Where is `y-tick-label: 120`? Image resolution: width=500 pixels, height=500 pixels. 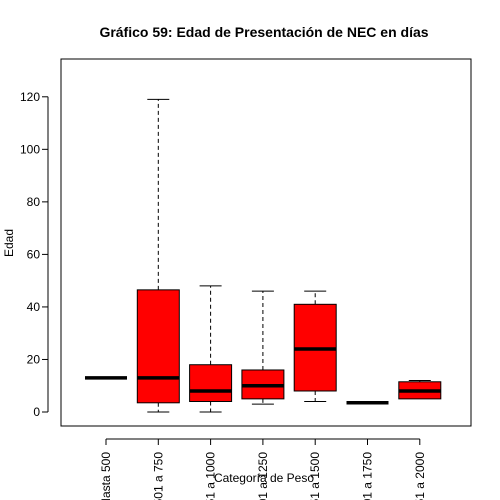 y-tick-label: 120 is located at coordinates (30, 97).